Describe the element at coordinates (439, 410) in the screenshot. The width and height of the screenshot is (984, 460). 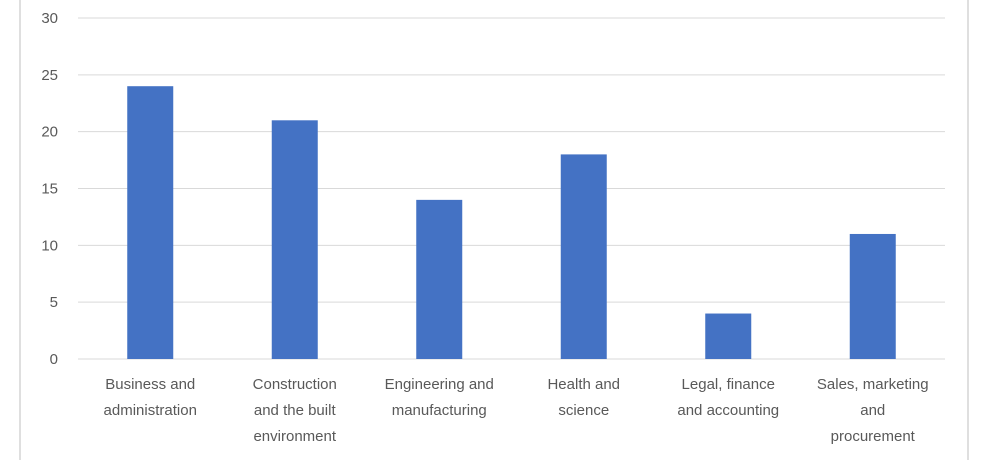
I see `x-category-label-line: manufacturing` at that location.